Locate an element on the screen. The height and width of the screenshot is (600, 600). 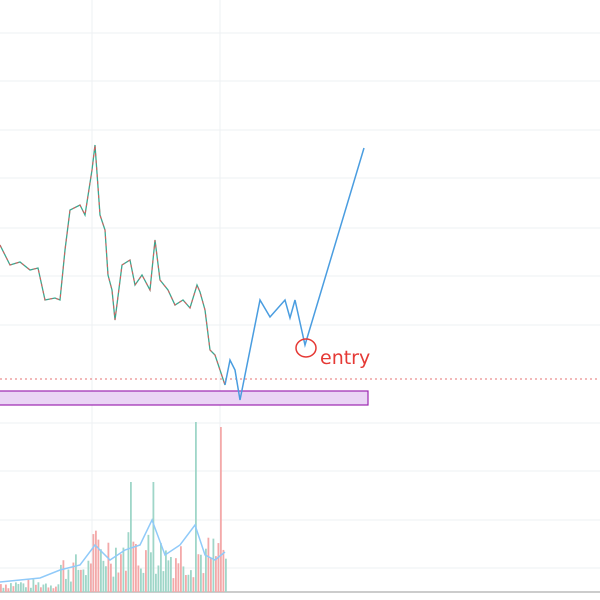
volume-bars is located at coordinates (113, 507).